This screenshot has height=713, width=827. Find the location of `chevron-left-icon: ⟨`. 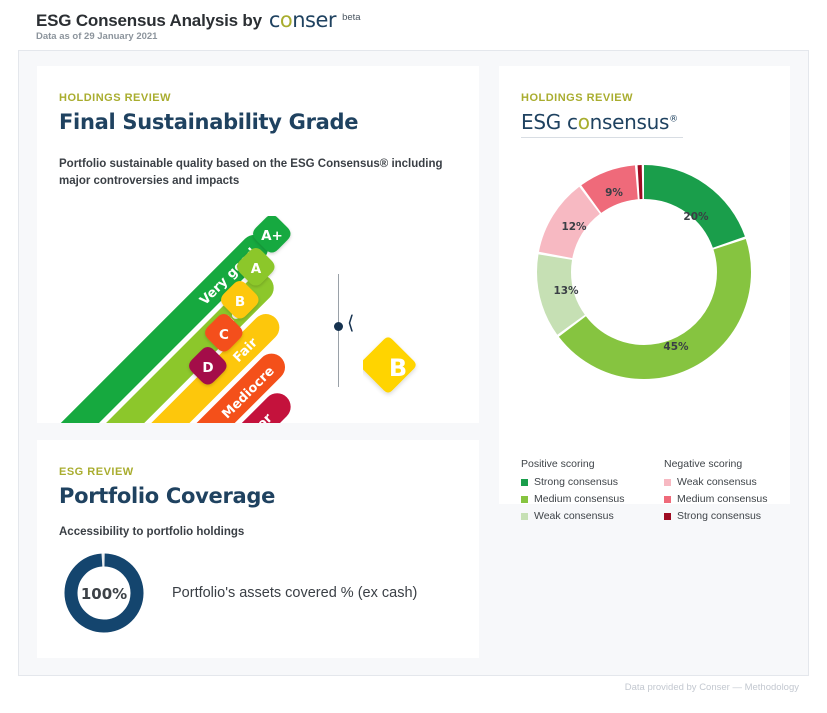

chevron-left-icon: ⟨ is located at coordinates (351, 323).